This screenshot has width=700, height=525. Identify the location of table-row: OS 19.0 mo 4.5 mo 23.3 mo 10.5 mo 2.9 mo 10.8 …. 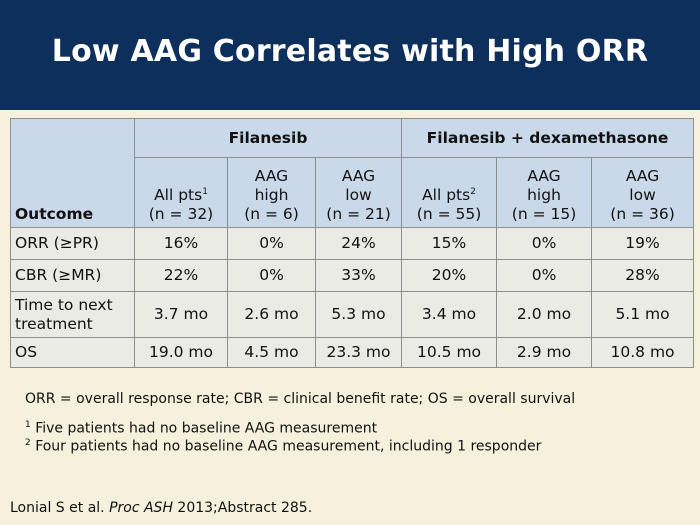
(352, 352).